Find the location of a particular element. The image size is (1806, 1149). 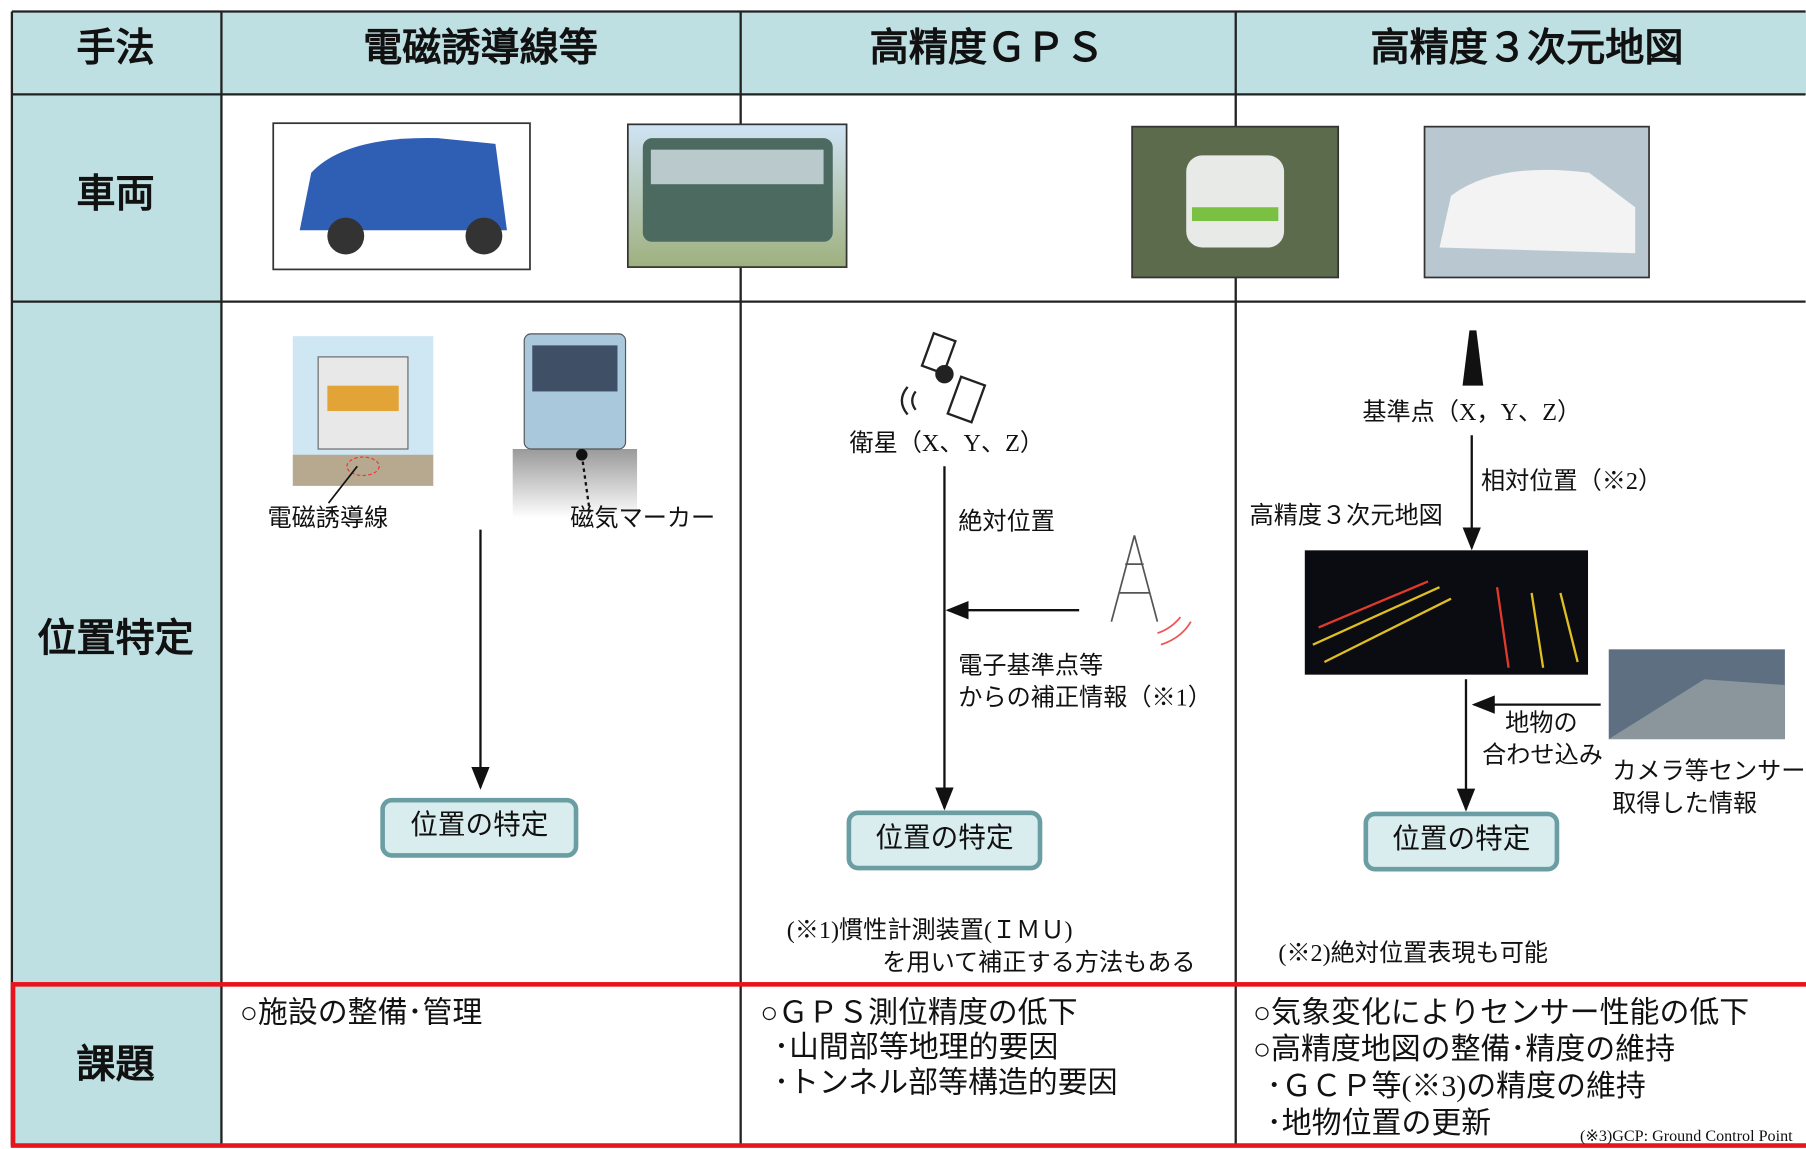

footnote: (※3)GCP: Ground Control Point is located at coordinates (1686, 1136).